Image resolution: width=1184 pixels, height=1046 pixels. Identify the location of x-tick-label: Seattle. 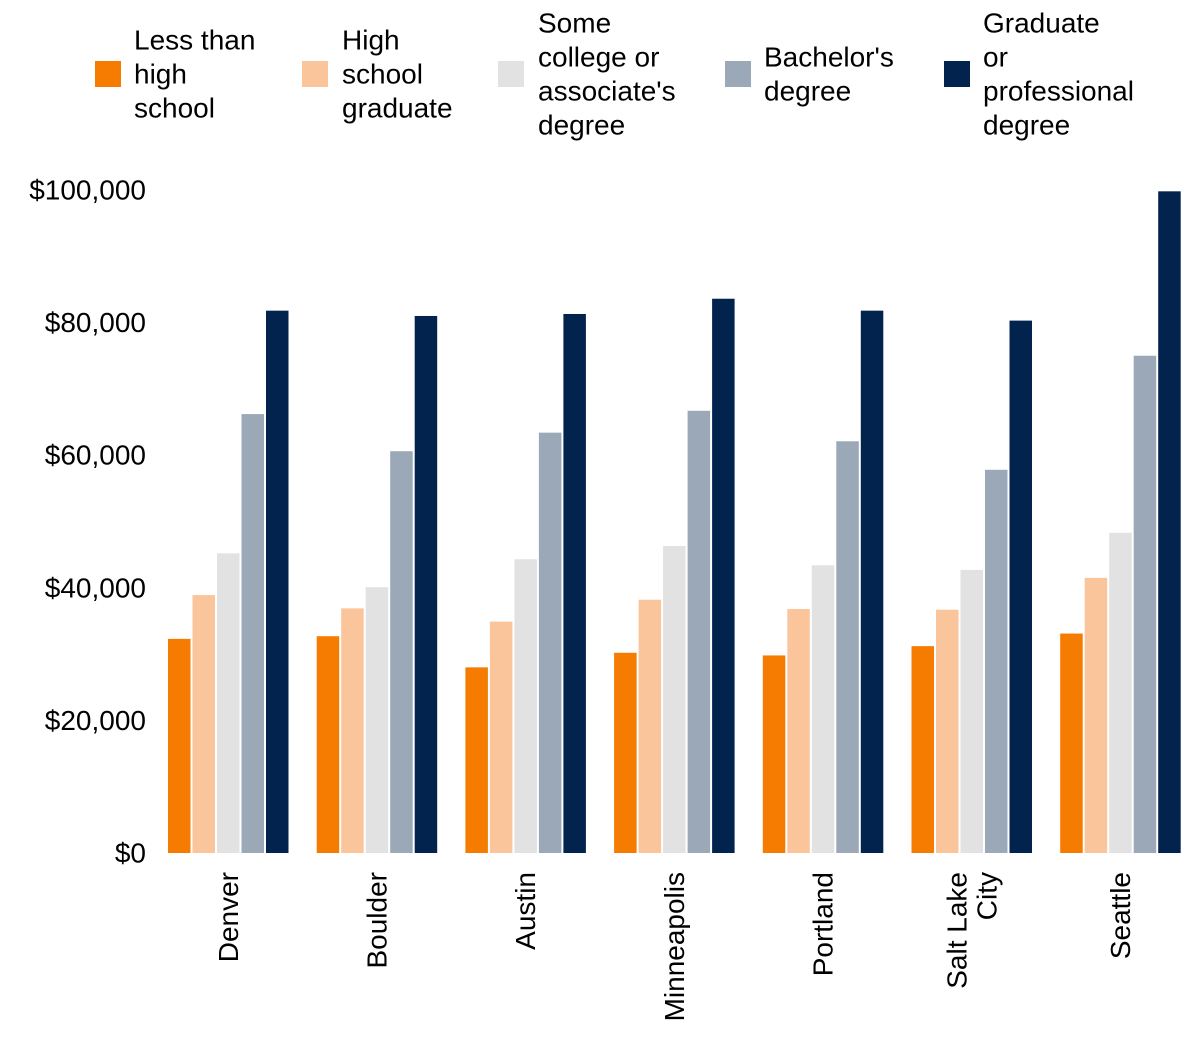
(1120, 915).